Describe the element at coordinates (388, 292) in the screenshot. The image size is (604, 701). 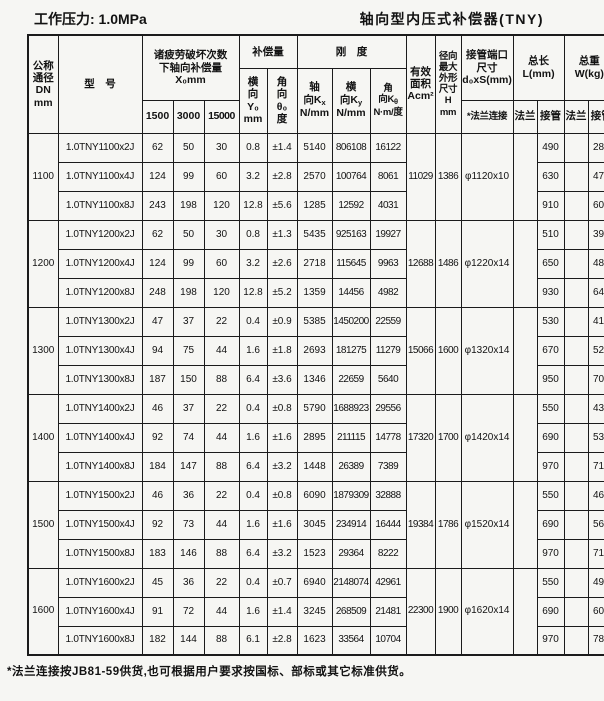
I see `cell-ktheta: 4982` at that location.